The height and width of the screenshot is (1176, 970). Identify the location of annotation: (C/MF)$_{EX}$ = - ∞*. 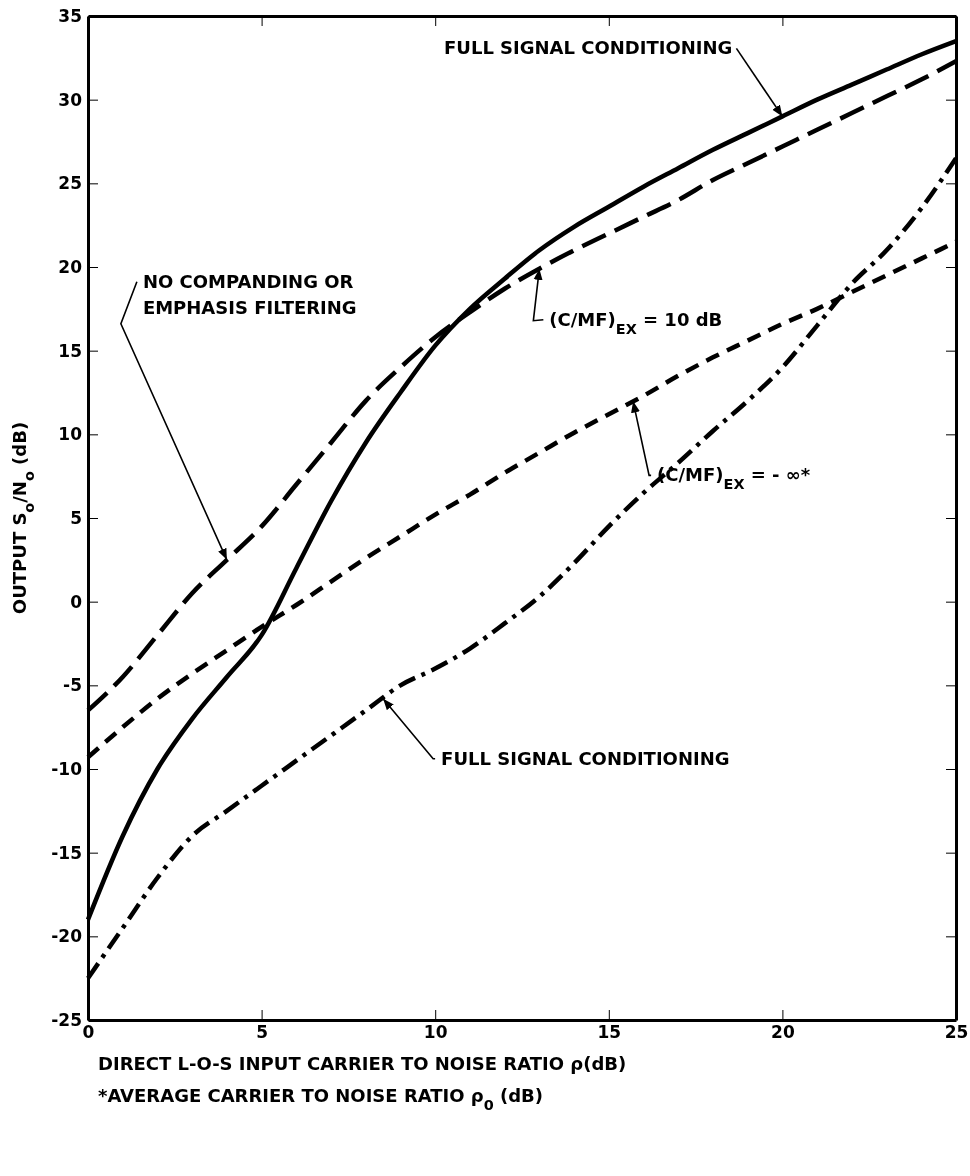
(734, 478).